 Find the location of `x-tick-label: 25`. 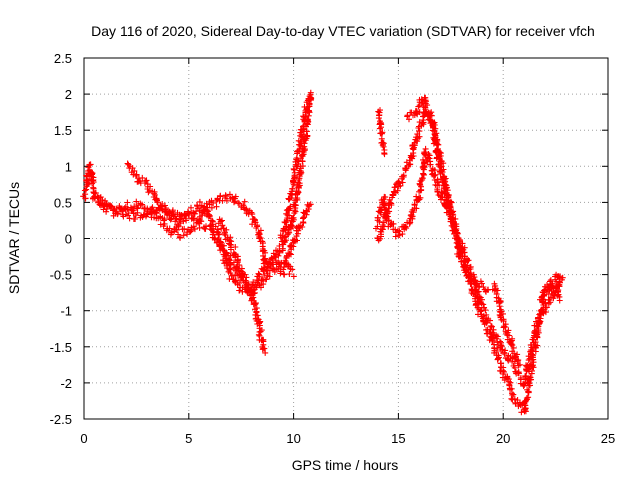

x-tick-label: 25 is located at coordinates (608, 438).